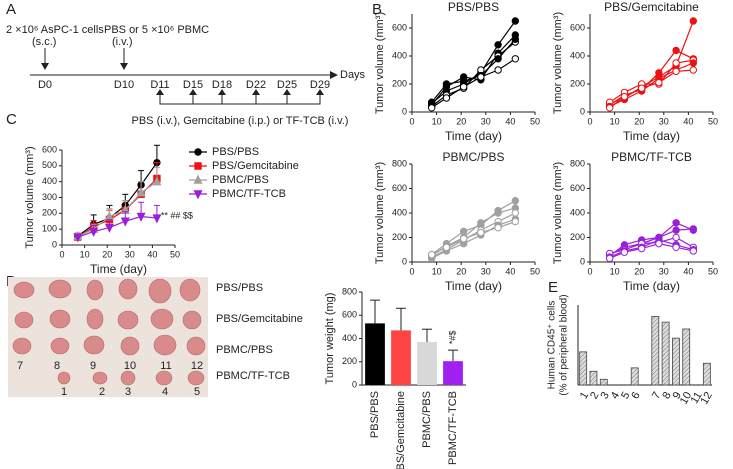  What do you see at coordinates (102, 392) in the screenshot?
I see `sample-number: 2` at bounding box center [102, 392].